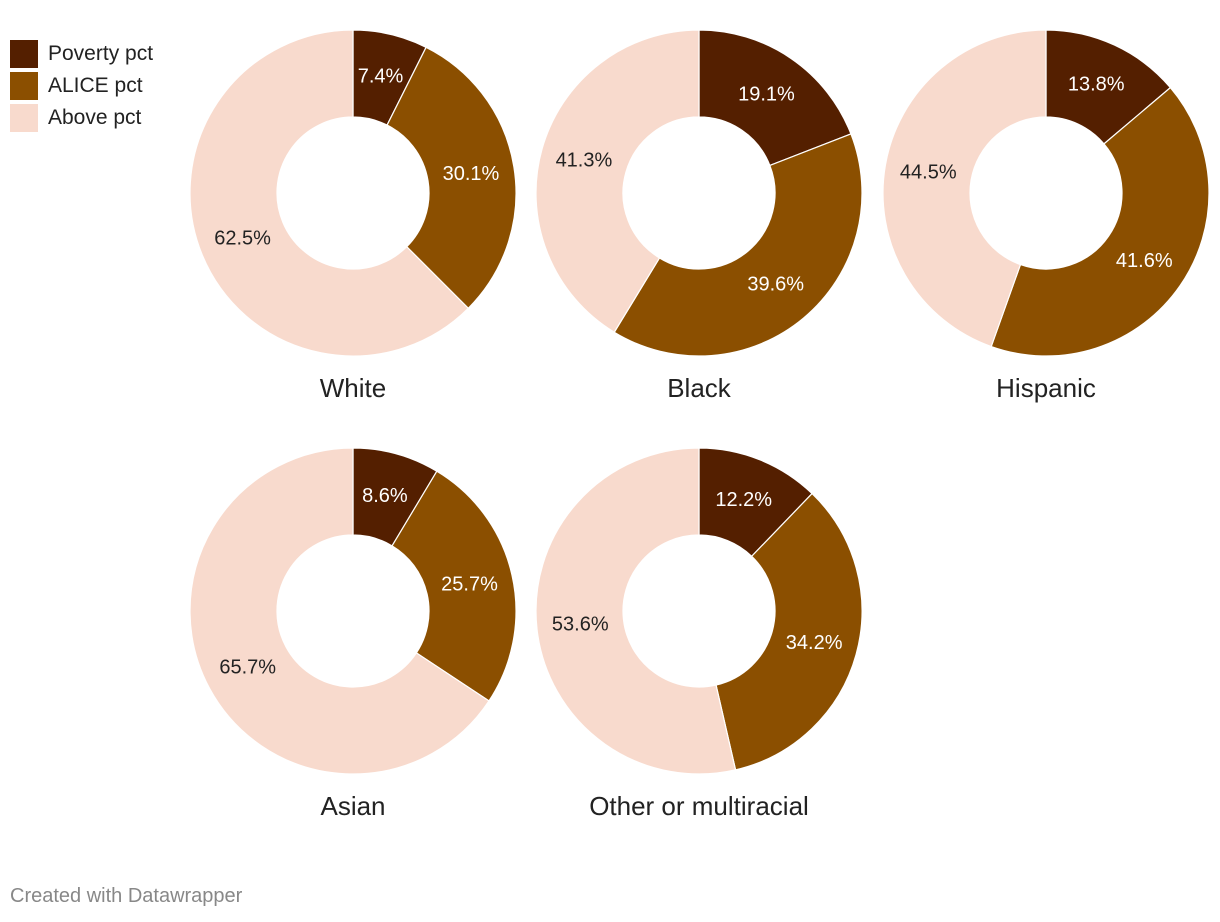 The width and height of the screenshot is (1220, 922). I want to click on legend-item-above: Above pct, so click(81, 118).